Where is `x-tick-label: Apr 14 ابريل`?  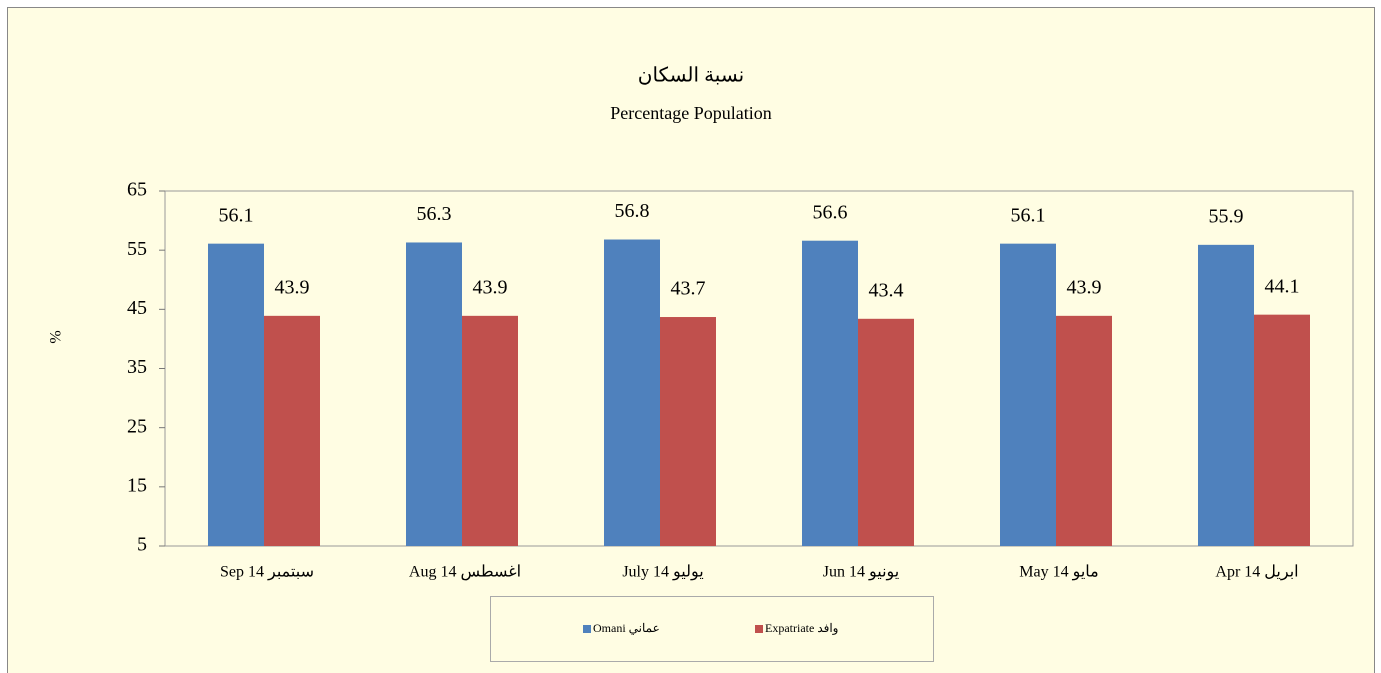
x-tick-label: Apr 14 ابريل is located at coordinates (1256, 572).